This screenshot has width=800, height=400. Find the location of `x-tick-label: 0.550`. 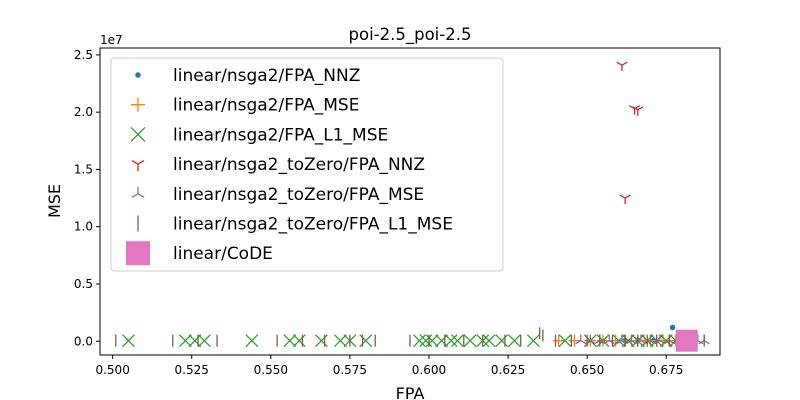

x-tick-label: 0.550 is located at coordinates (271, 370).